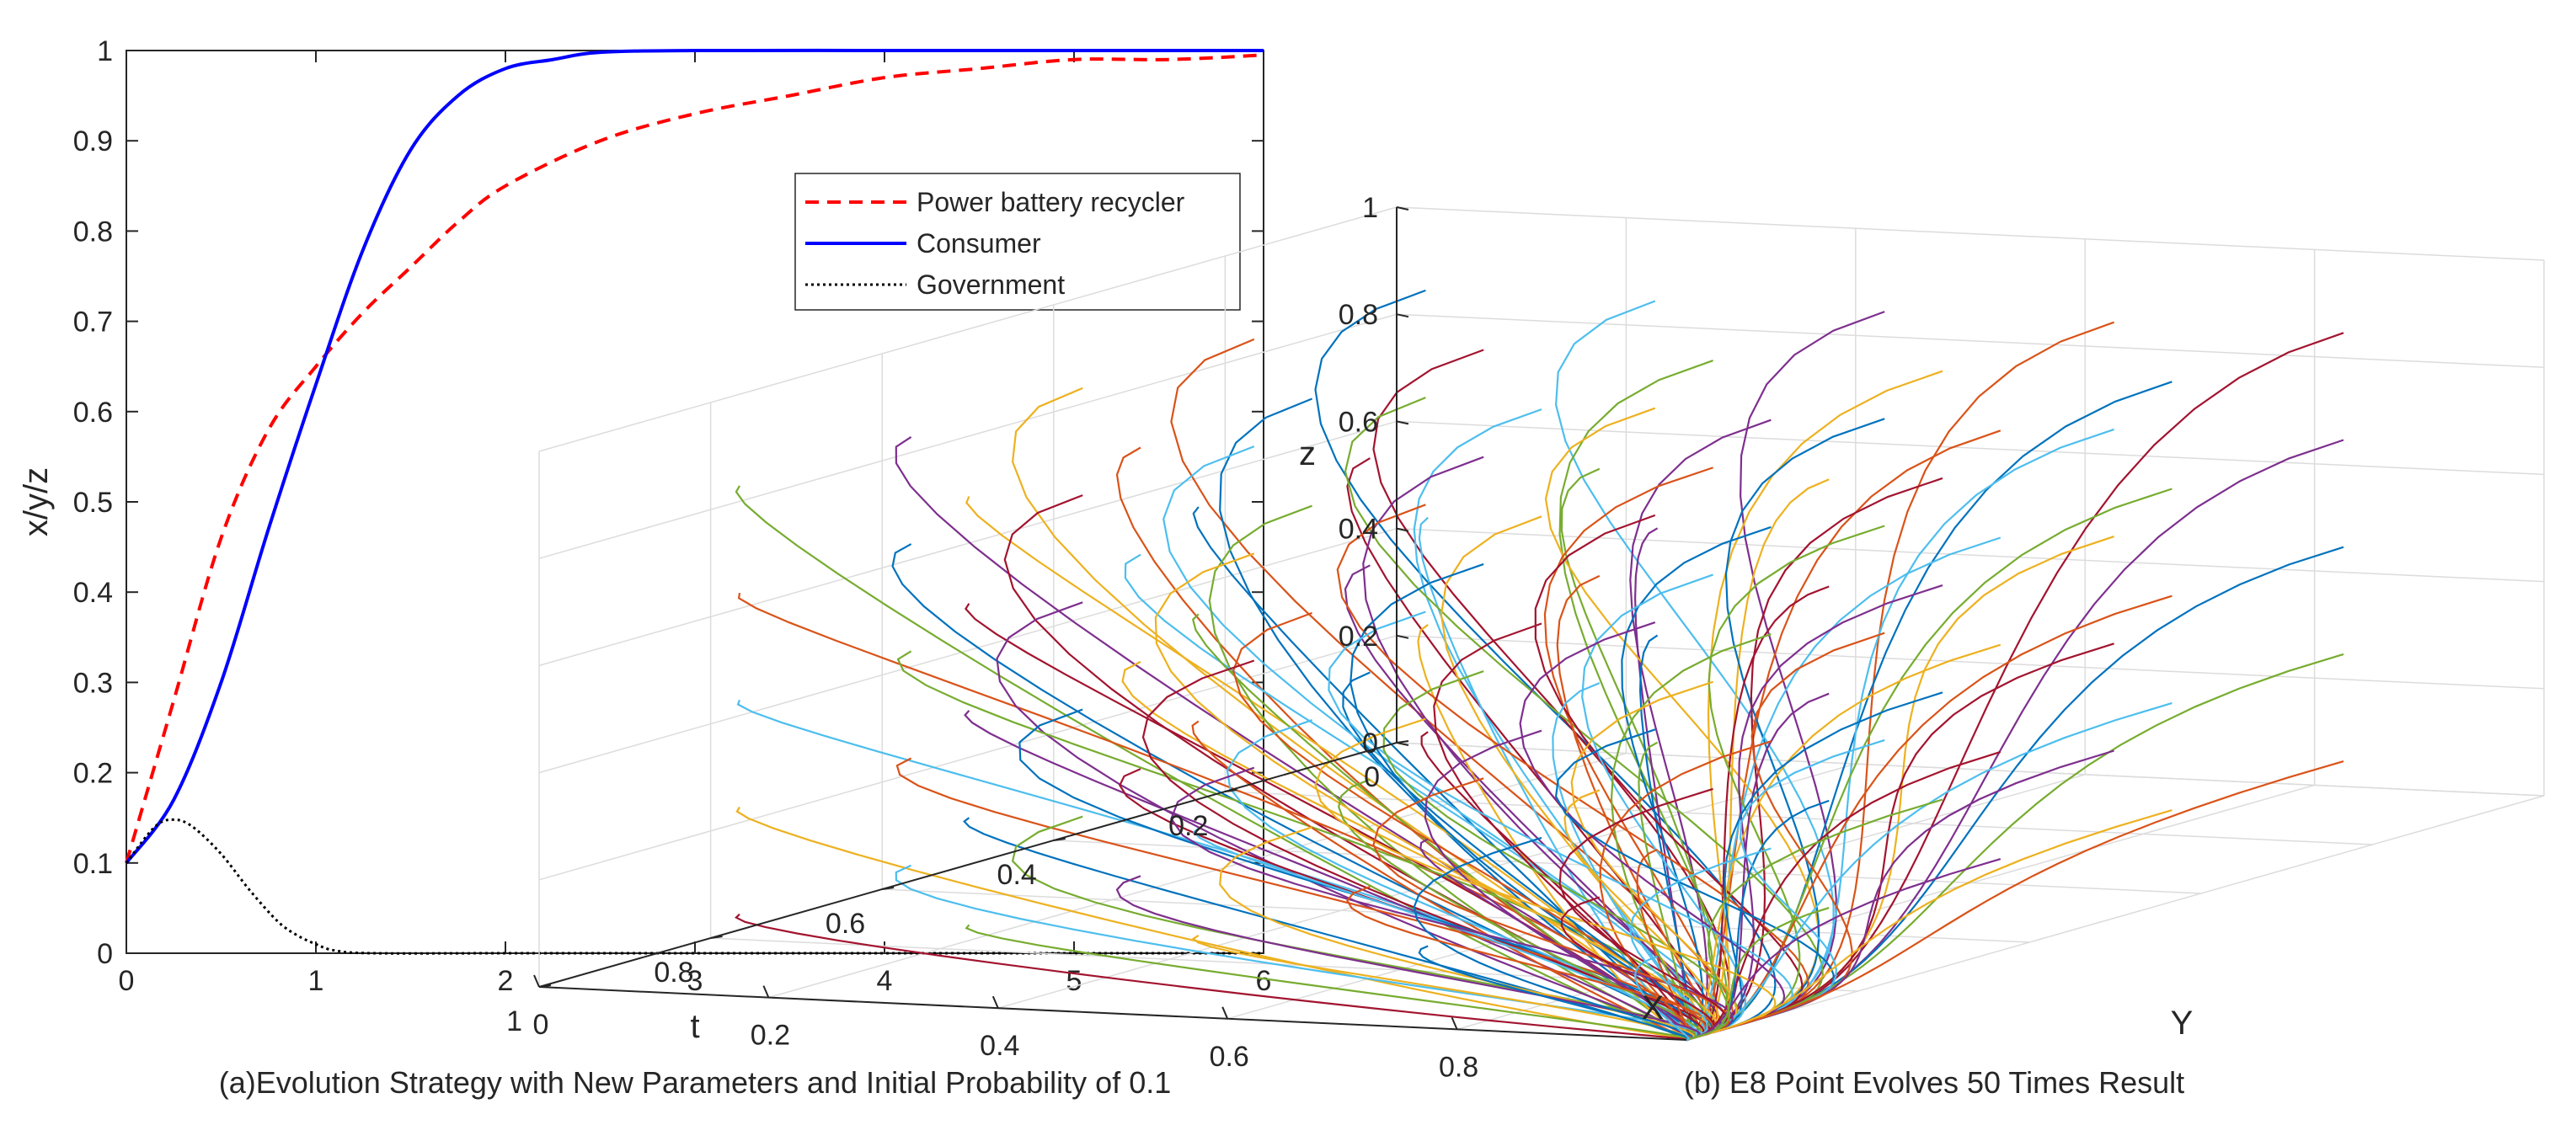 This screenshot has width=2576, height=1125. What do you see at coordinates (93, 864) in the screenshot?
I see `y-tick-label: 0.1` at bounding box center [93, 864].